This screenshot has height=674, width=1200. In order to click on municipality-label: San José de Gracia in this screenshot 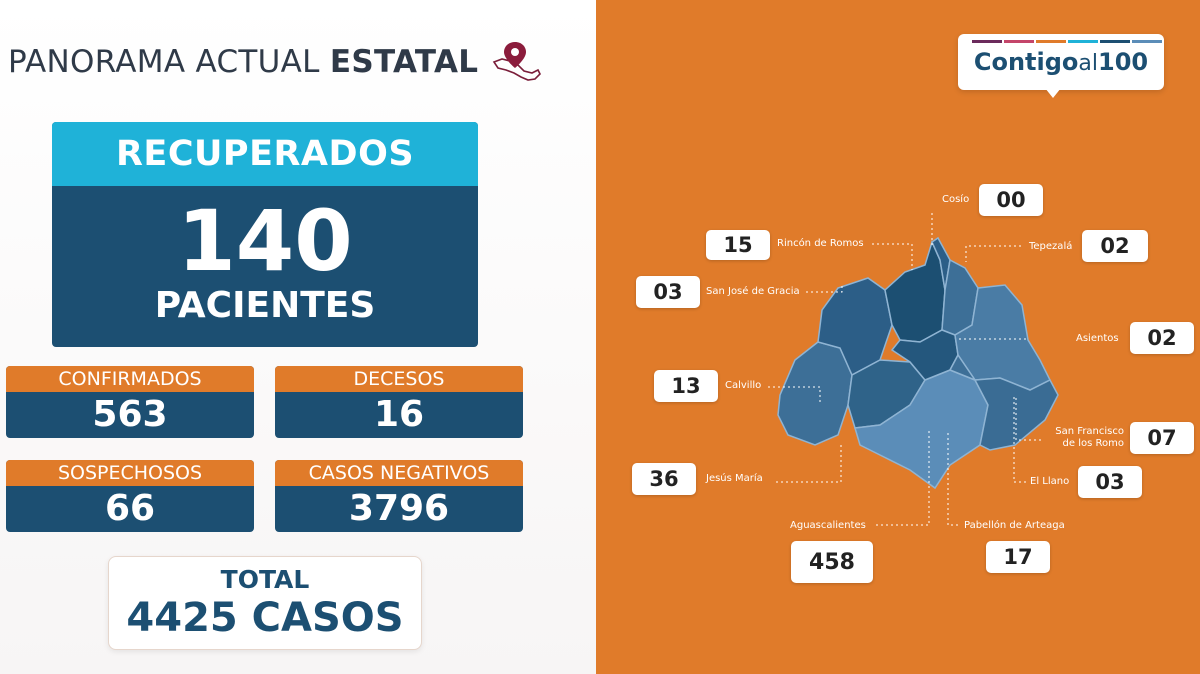, I will do `click(753, 291)`.